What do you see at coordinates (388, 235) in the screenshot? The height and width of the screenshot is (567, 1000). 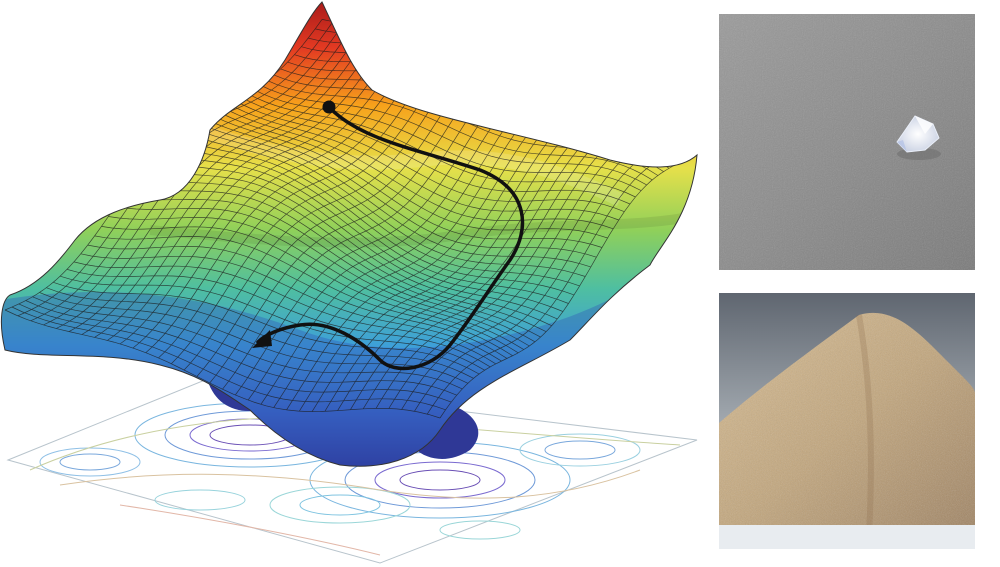 I see `descent-path` at bounding box center [388, 235].